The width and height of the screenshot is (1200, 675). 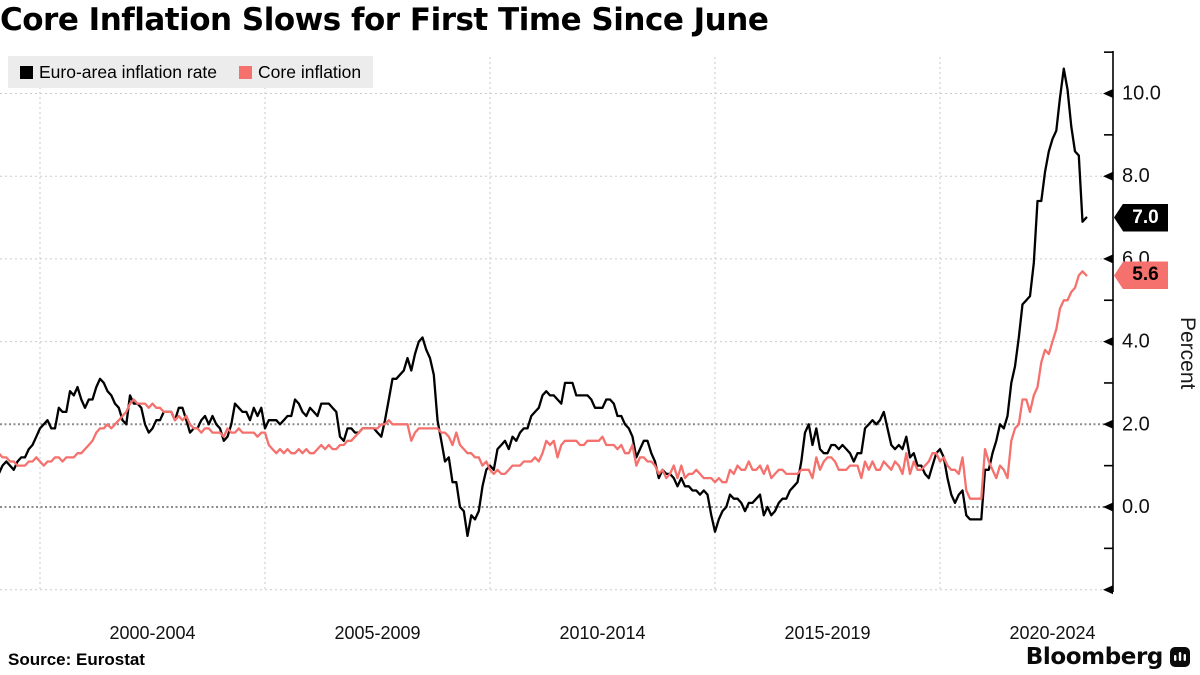 What do you see at coordinates (1141, 94) in the screenshot?
I see `y-axis-tick-label: 10.0` at bounding box center [1141, 94].